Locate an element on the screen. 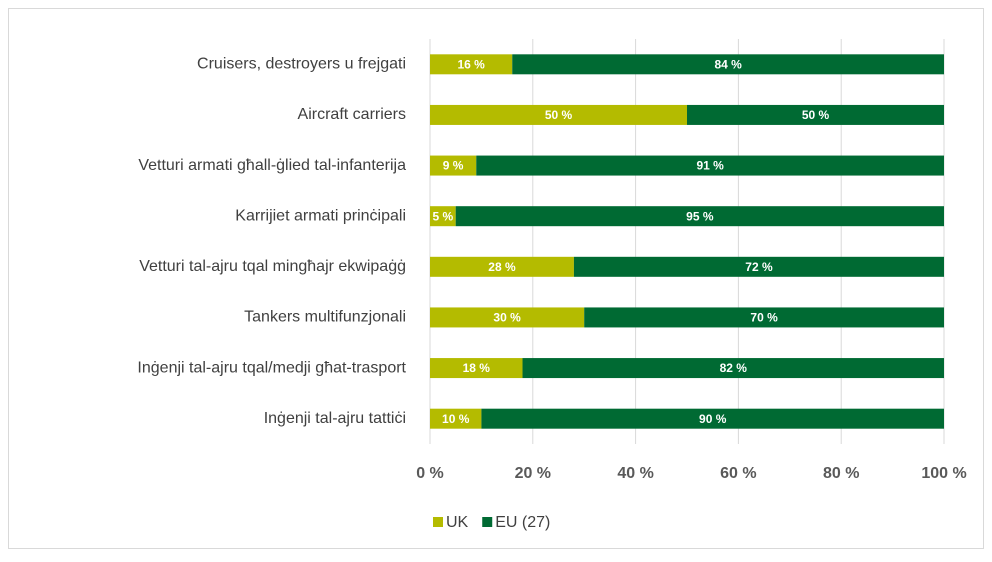 The width and height of the screenshot is (992, 562). x-tick-label: 20 % is located at coordinates (533, 473).